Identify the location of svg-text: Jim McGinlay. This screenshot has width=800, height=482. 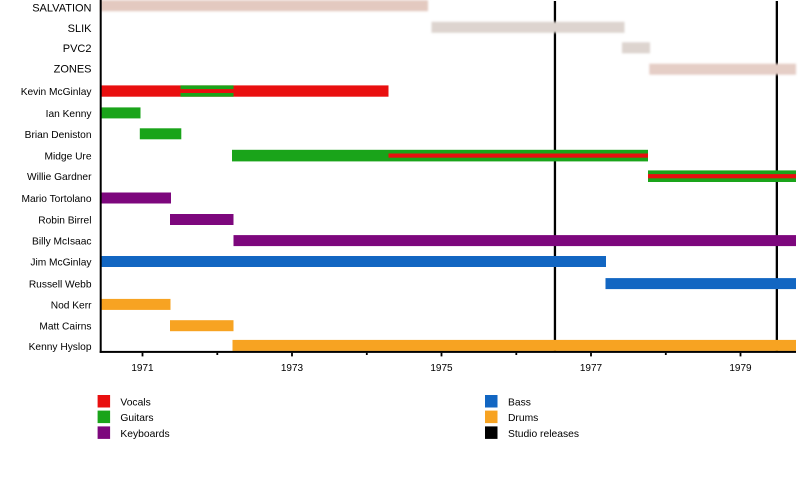
(61, 263).